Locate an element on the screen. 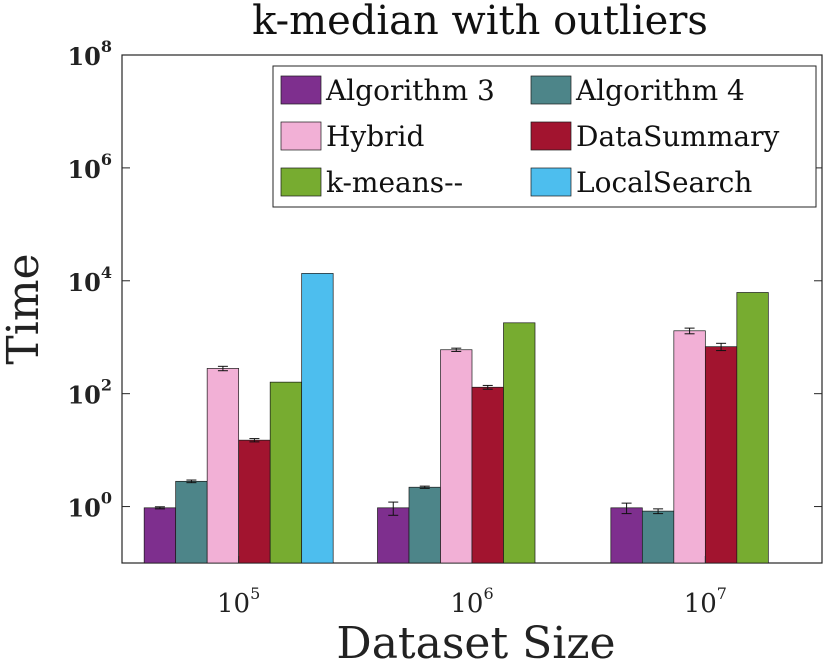 The width and height of the screenshot is (830, 664). y-tick-label: 10⁴ is located at coordinates (89, 280).